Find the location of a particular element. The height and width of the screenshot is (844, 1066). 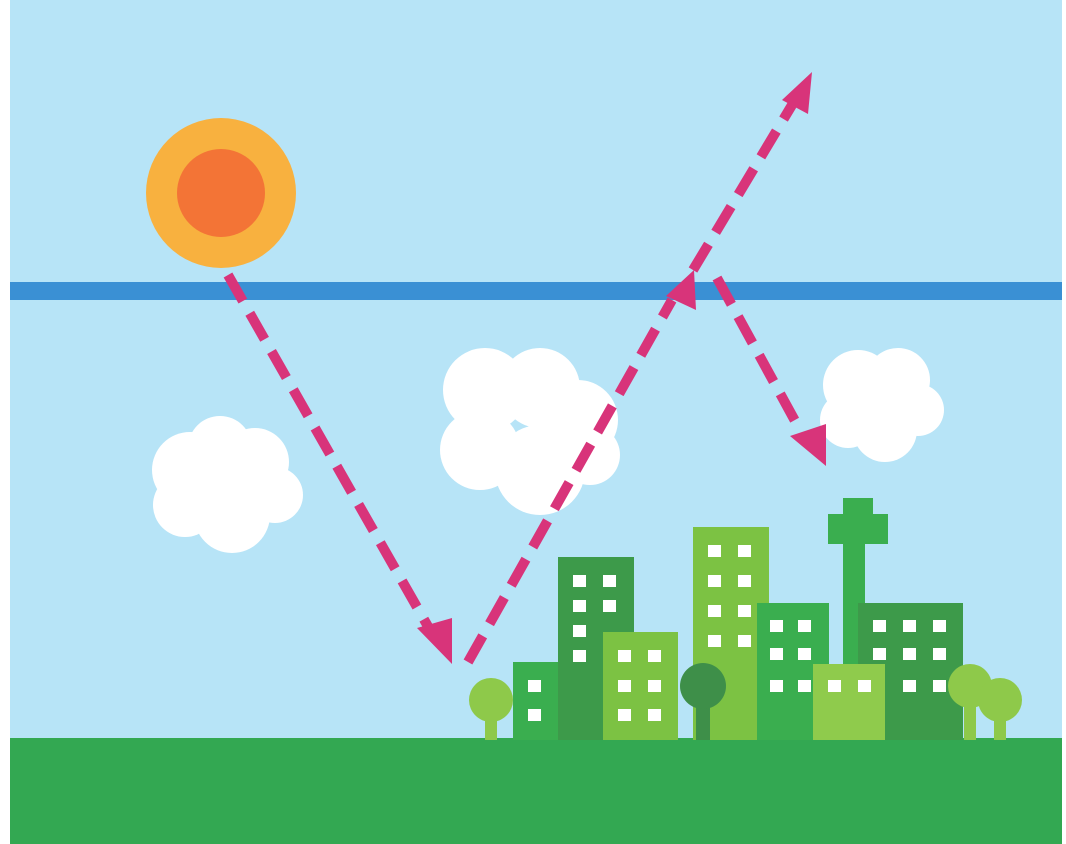

sun-icon is located at coordinates (221, 193).